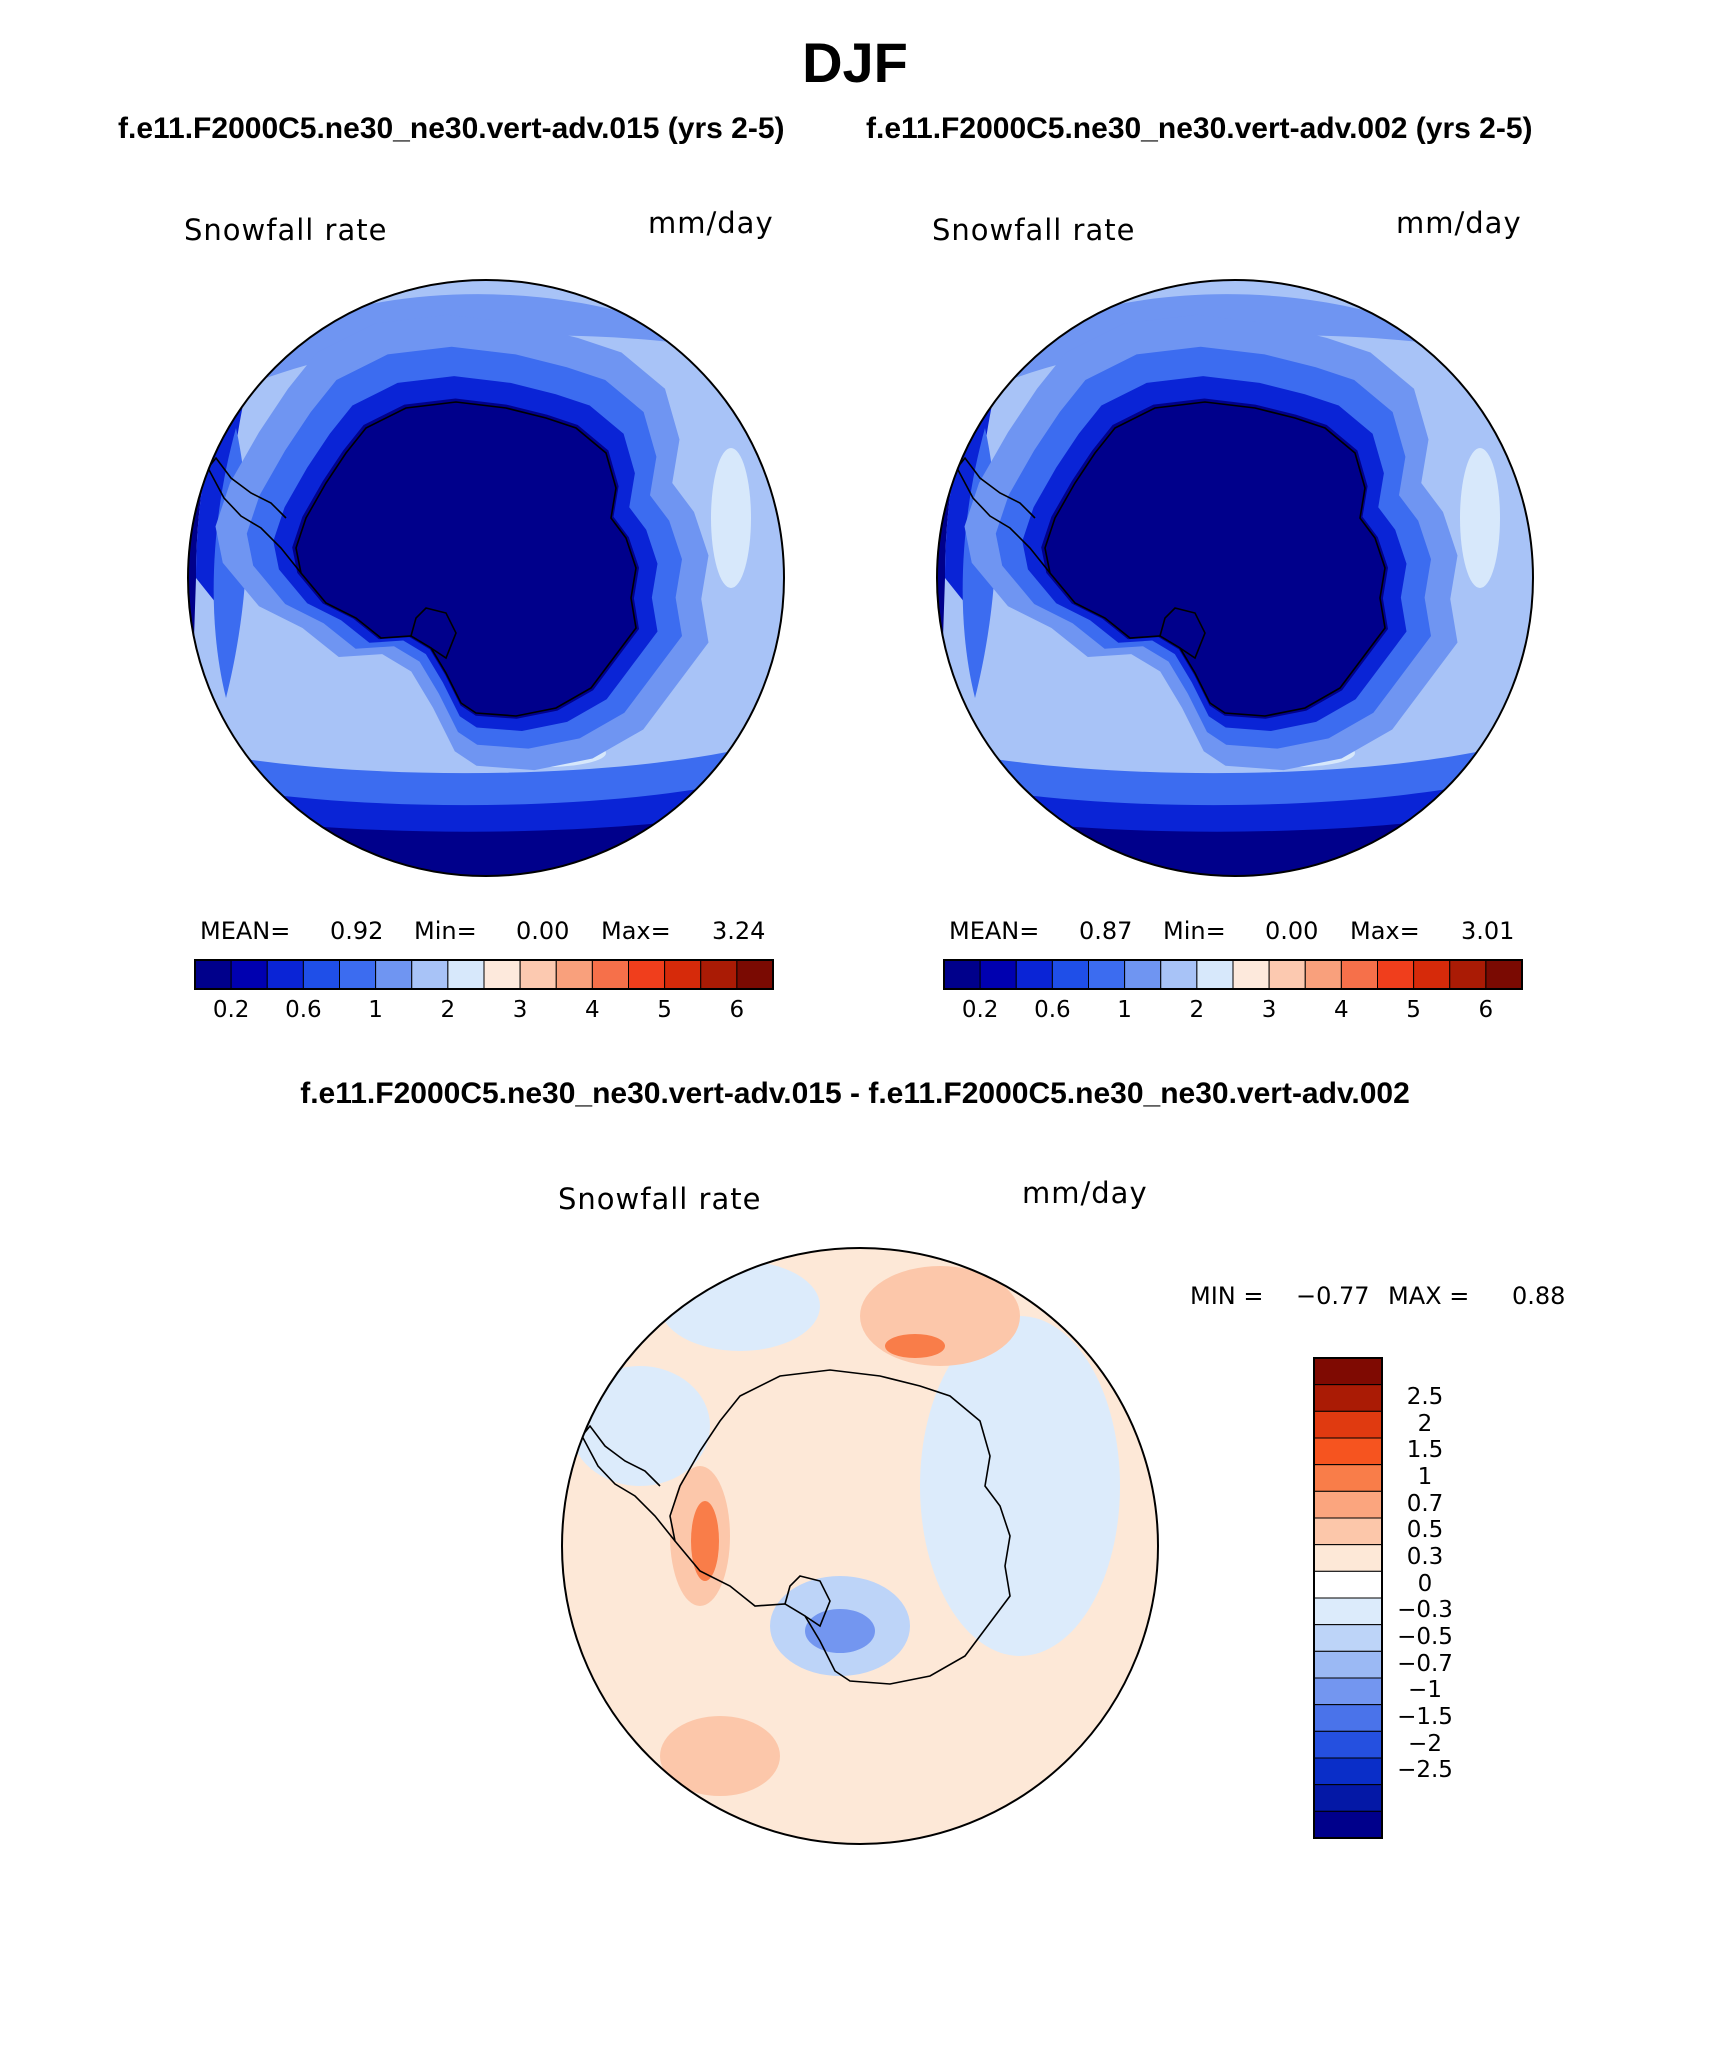  Describe the element at coordinates (1425, 1557) in the screenshot. I see `colorbar-tick-label: 0.3` at that location.